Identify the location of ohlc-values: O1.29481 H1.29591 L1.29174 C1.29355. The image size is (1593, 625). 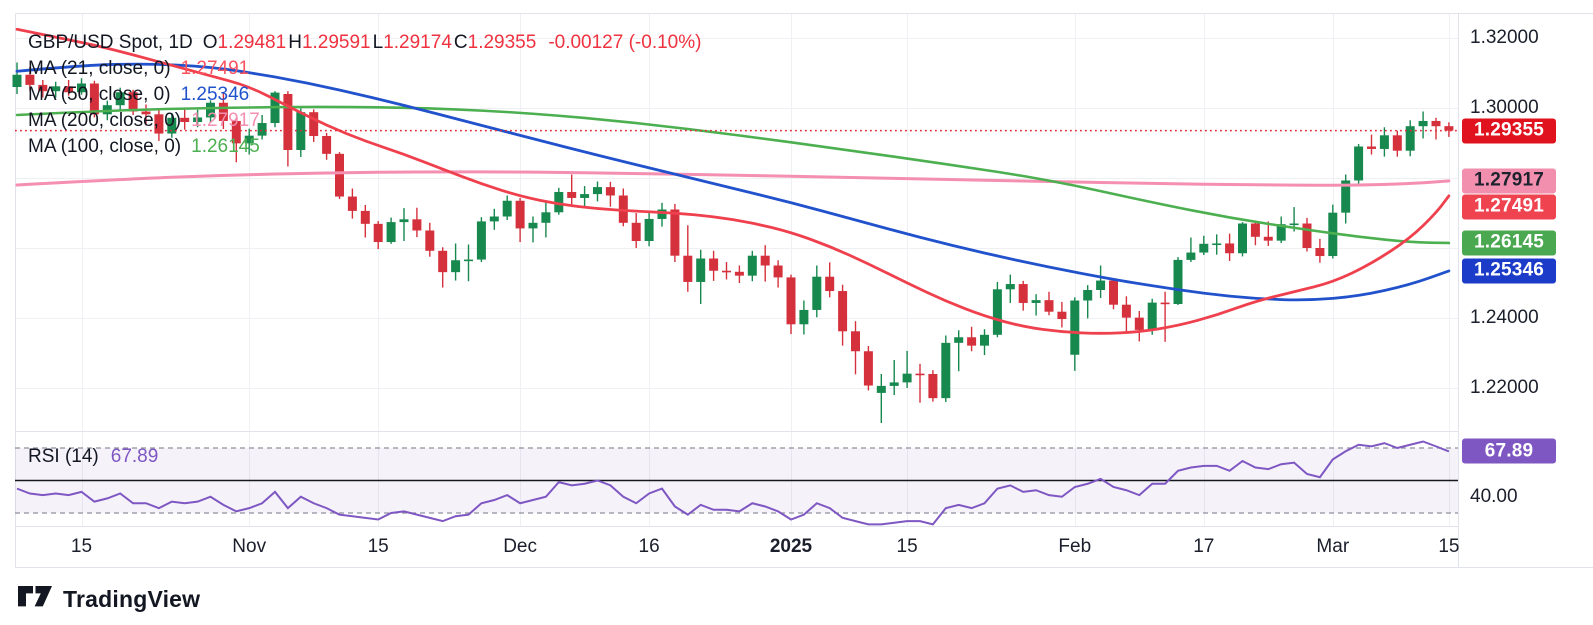
(371, 43).